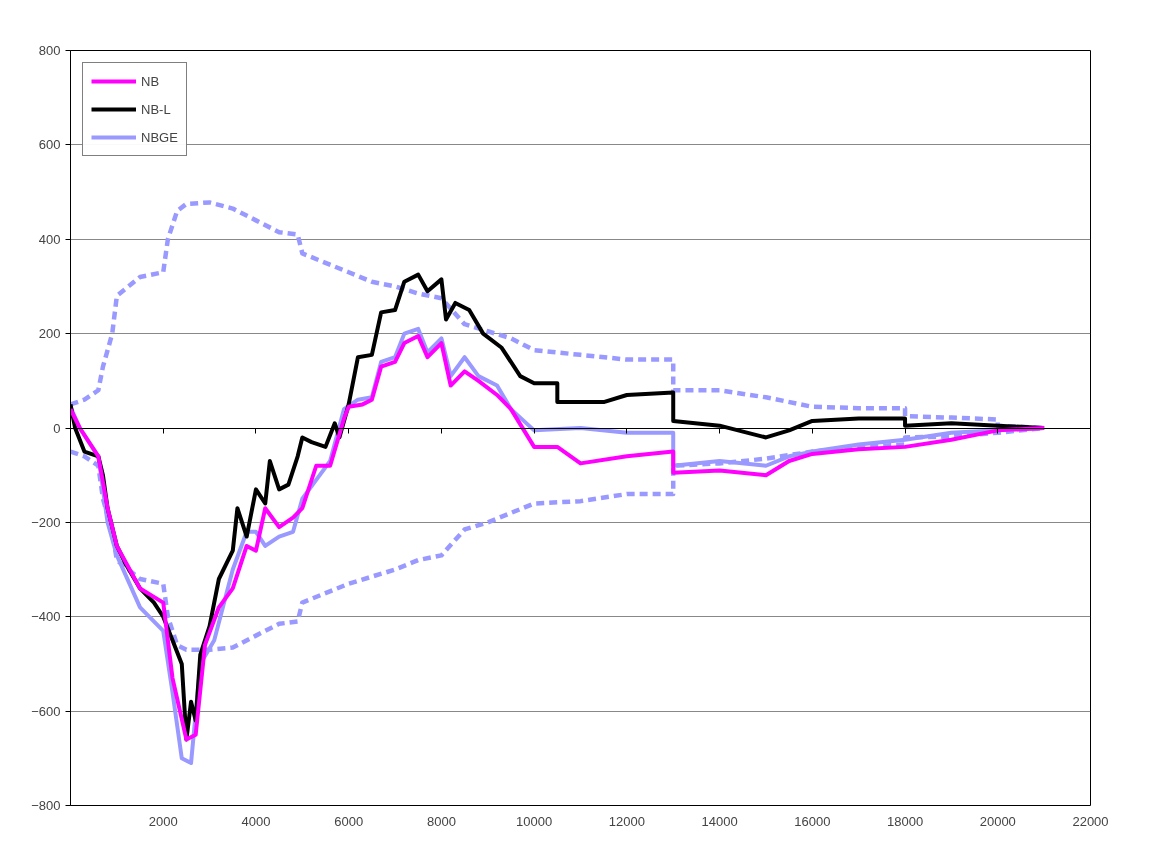  Describe the element at coordinates (905, 821) in the screenshot. I see `x-tick-label: 18000` at that location.